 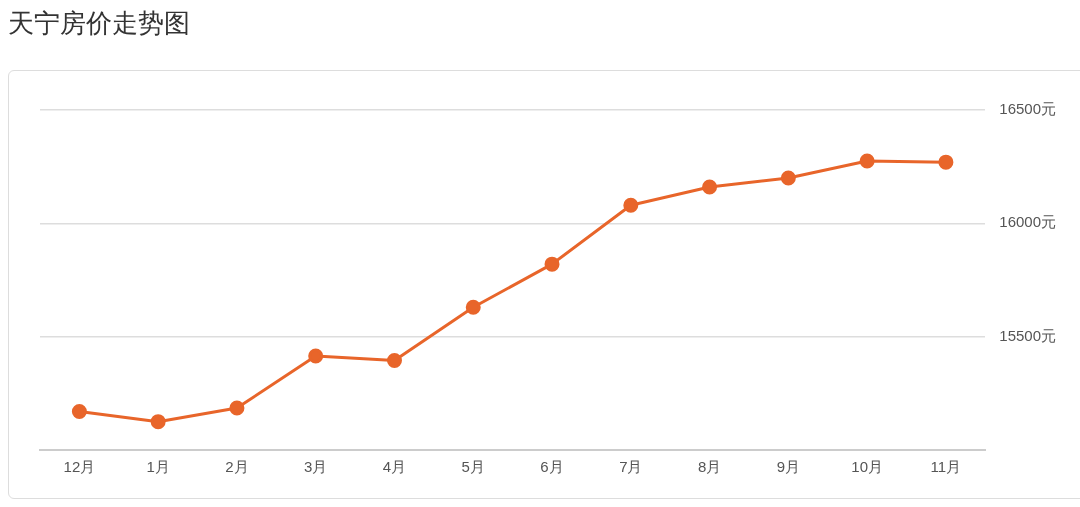 What do you see at coordinates (631, 467) in the screenshot?
I see `x-tick-label: 7月` at bounding box center [631, 467].